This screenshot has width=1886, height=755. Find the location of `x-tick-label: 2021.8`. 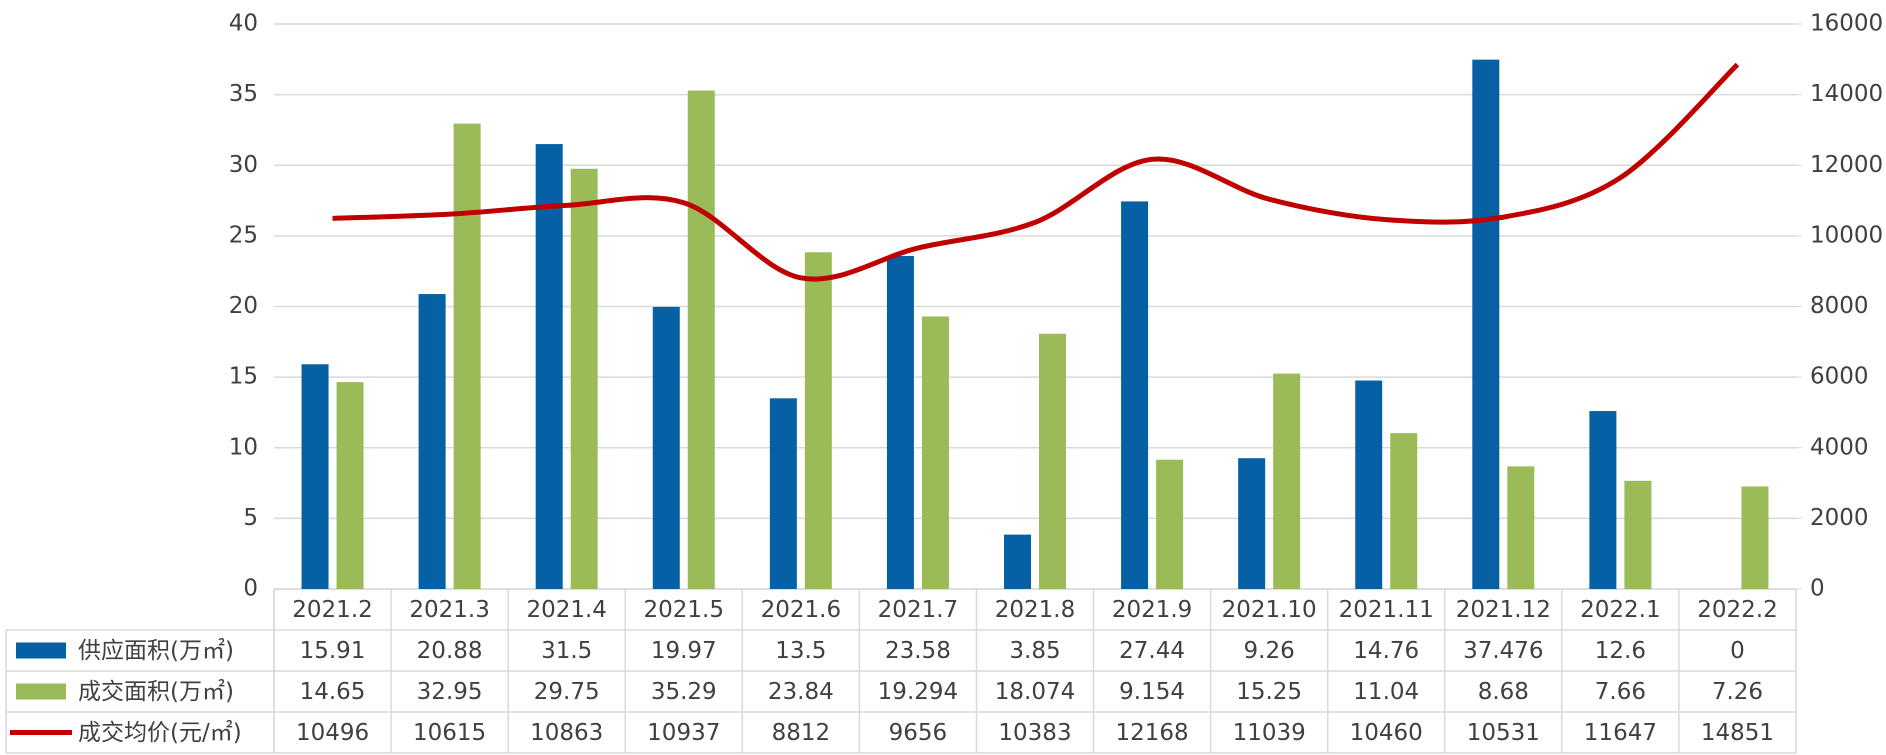

x-tick-label: 2021.8 is located at coordinates (1035, 610).